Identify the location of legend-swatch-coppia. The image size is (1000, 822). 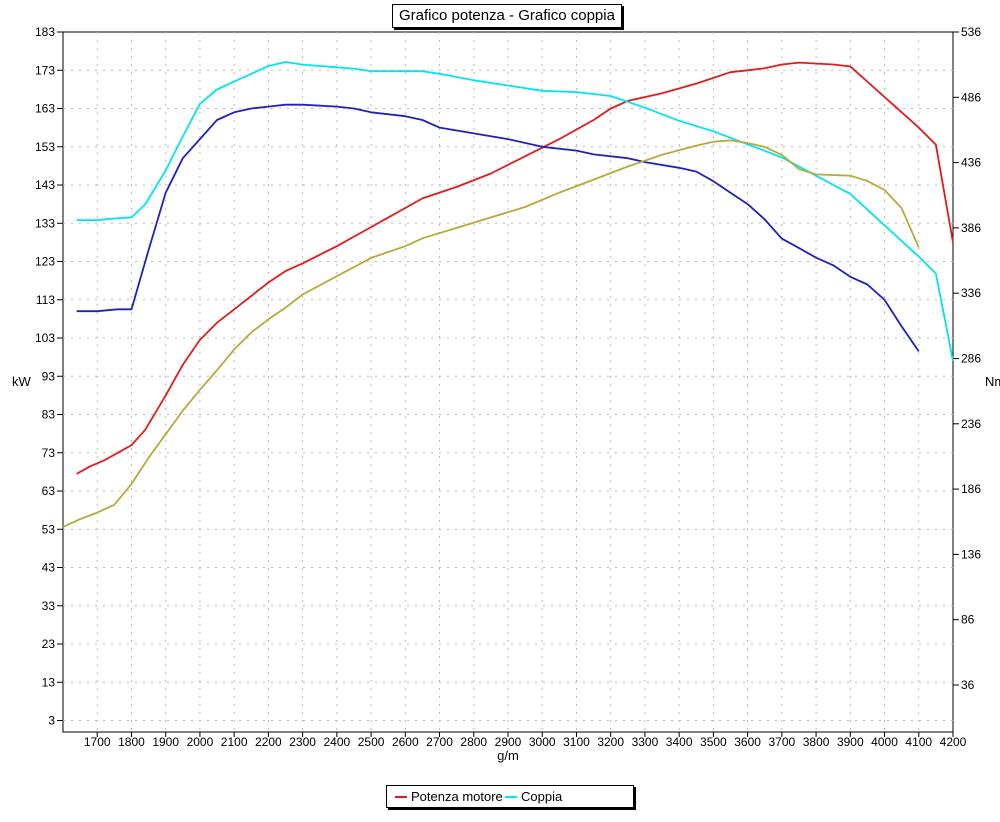
(511, 797).